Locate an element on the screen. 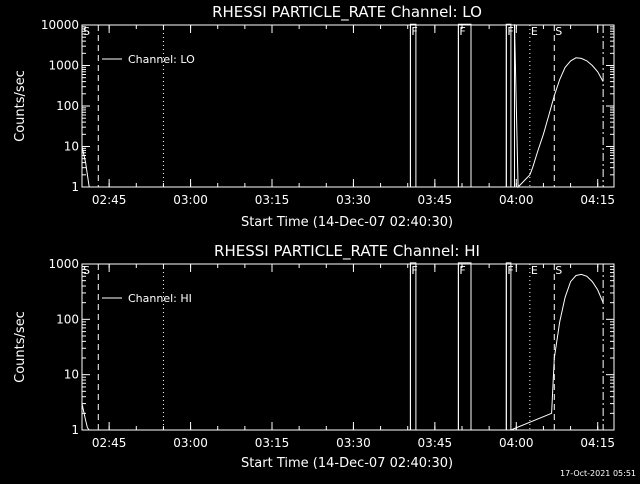  chart-title-hi: RHESSI PARTICLE_RATE Channel: HI is located at coordinates (347, 251).